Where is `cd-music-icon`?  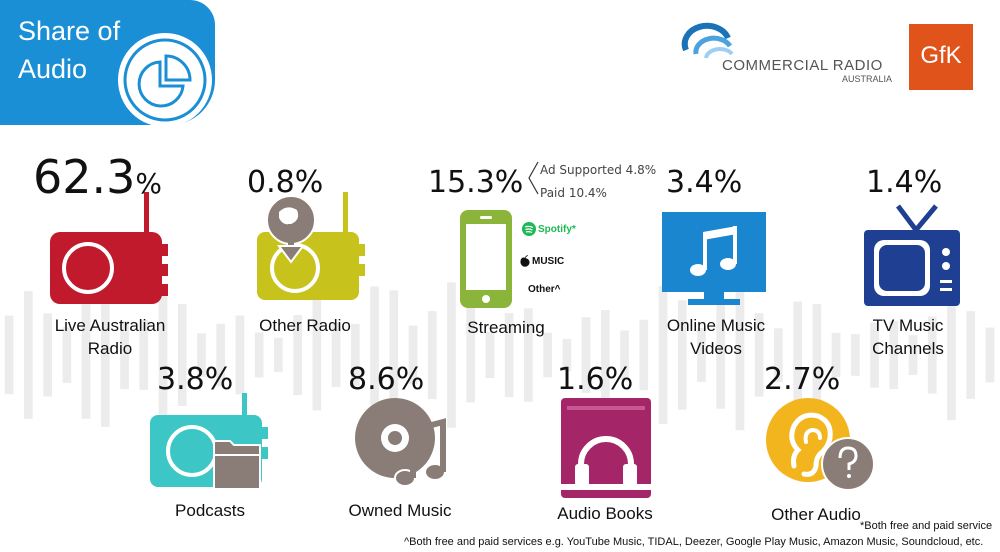 cd-music-icon is located at coordinates (400, 442).